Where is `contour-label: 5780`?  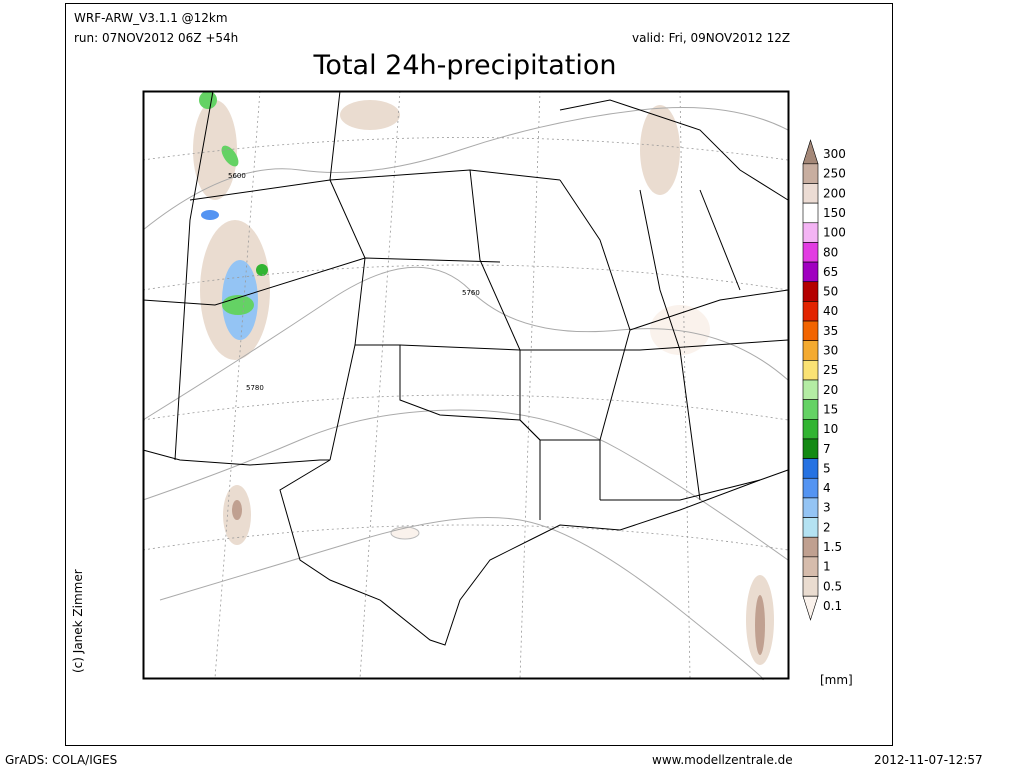 contour-label: 5780 is located at coordinates (255, 388).